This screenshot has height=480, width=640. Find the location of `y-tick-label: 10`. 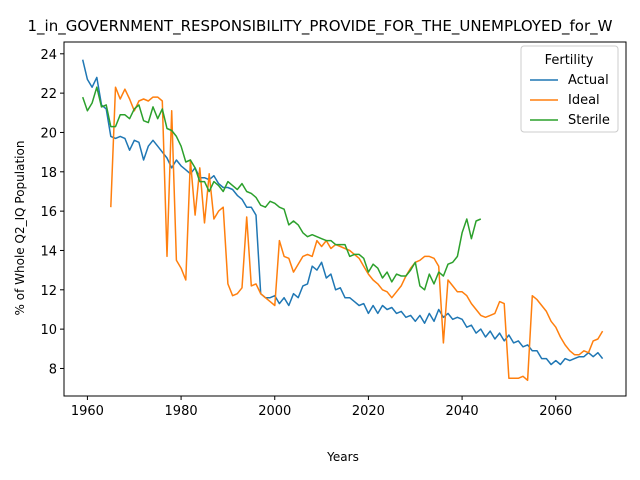

y-tick-label: 10 is located at coordinates (48, 330).